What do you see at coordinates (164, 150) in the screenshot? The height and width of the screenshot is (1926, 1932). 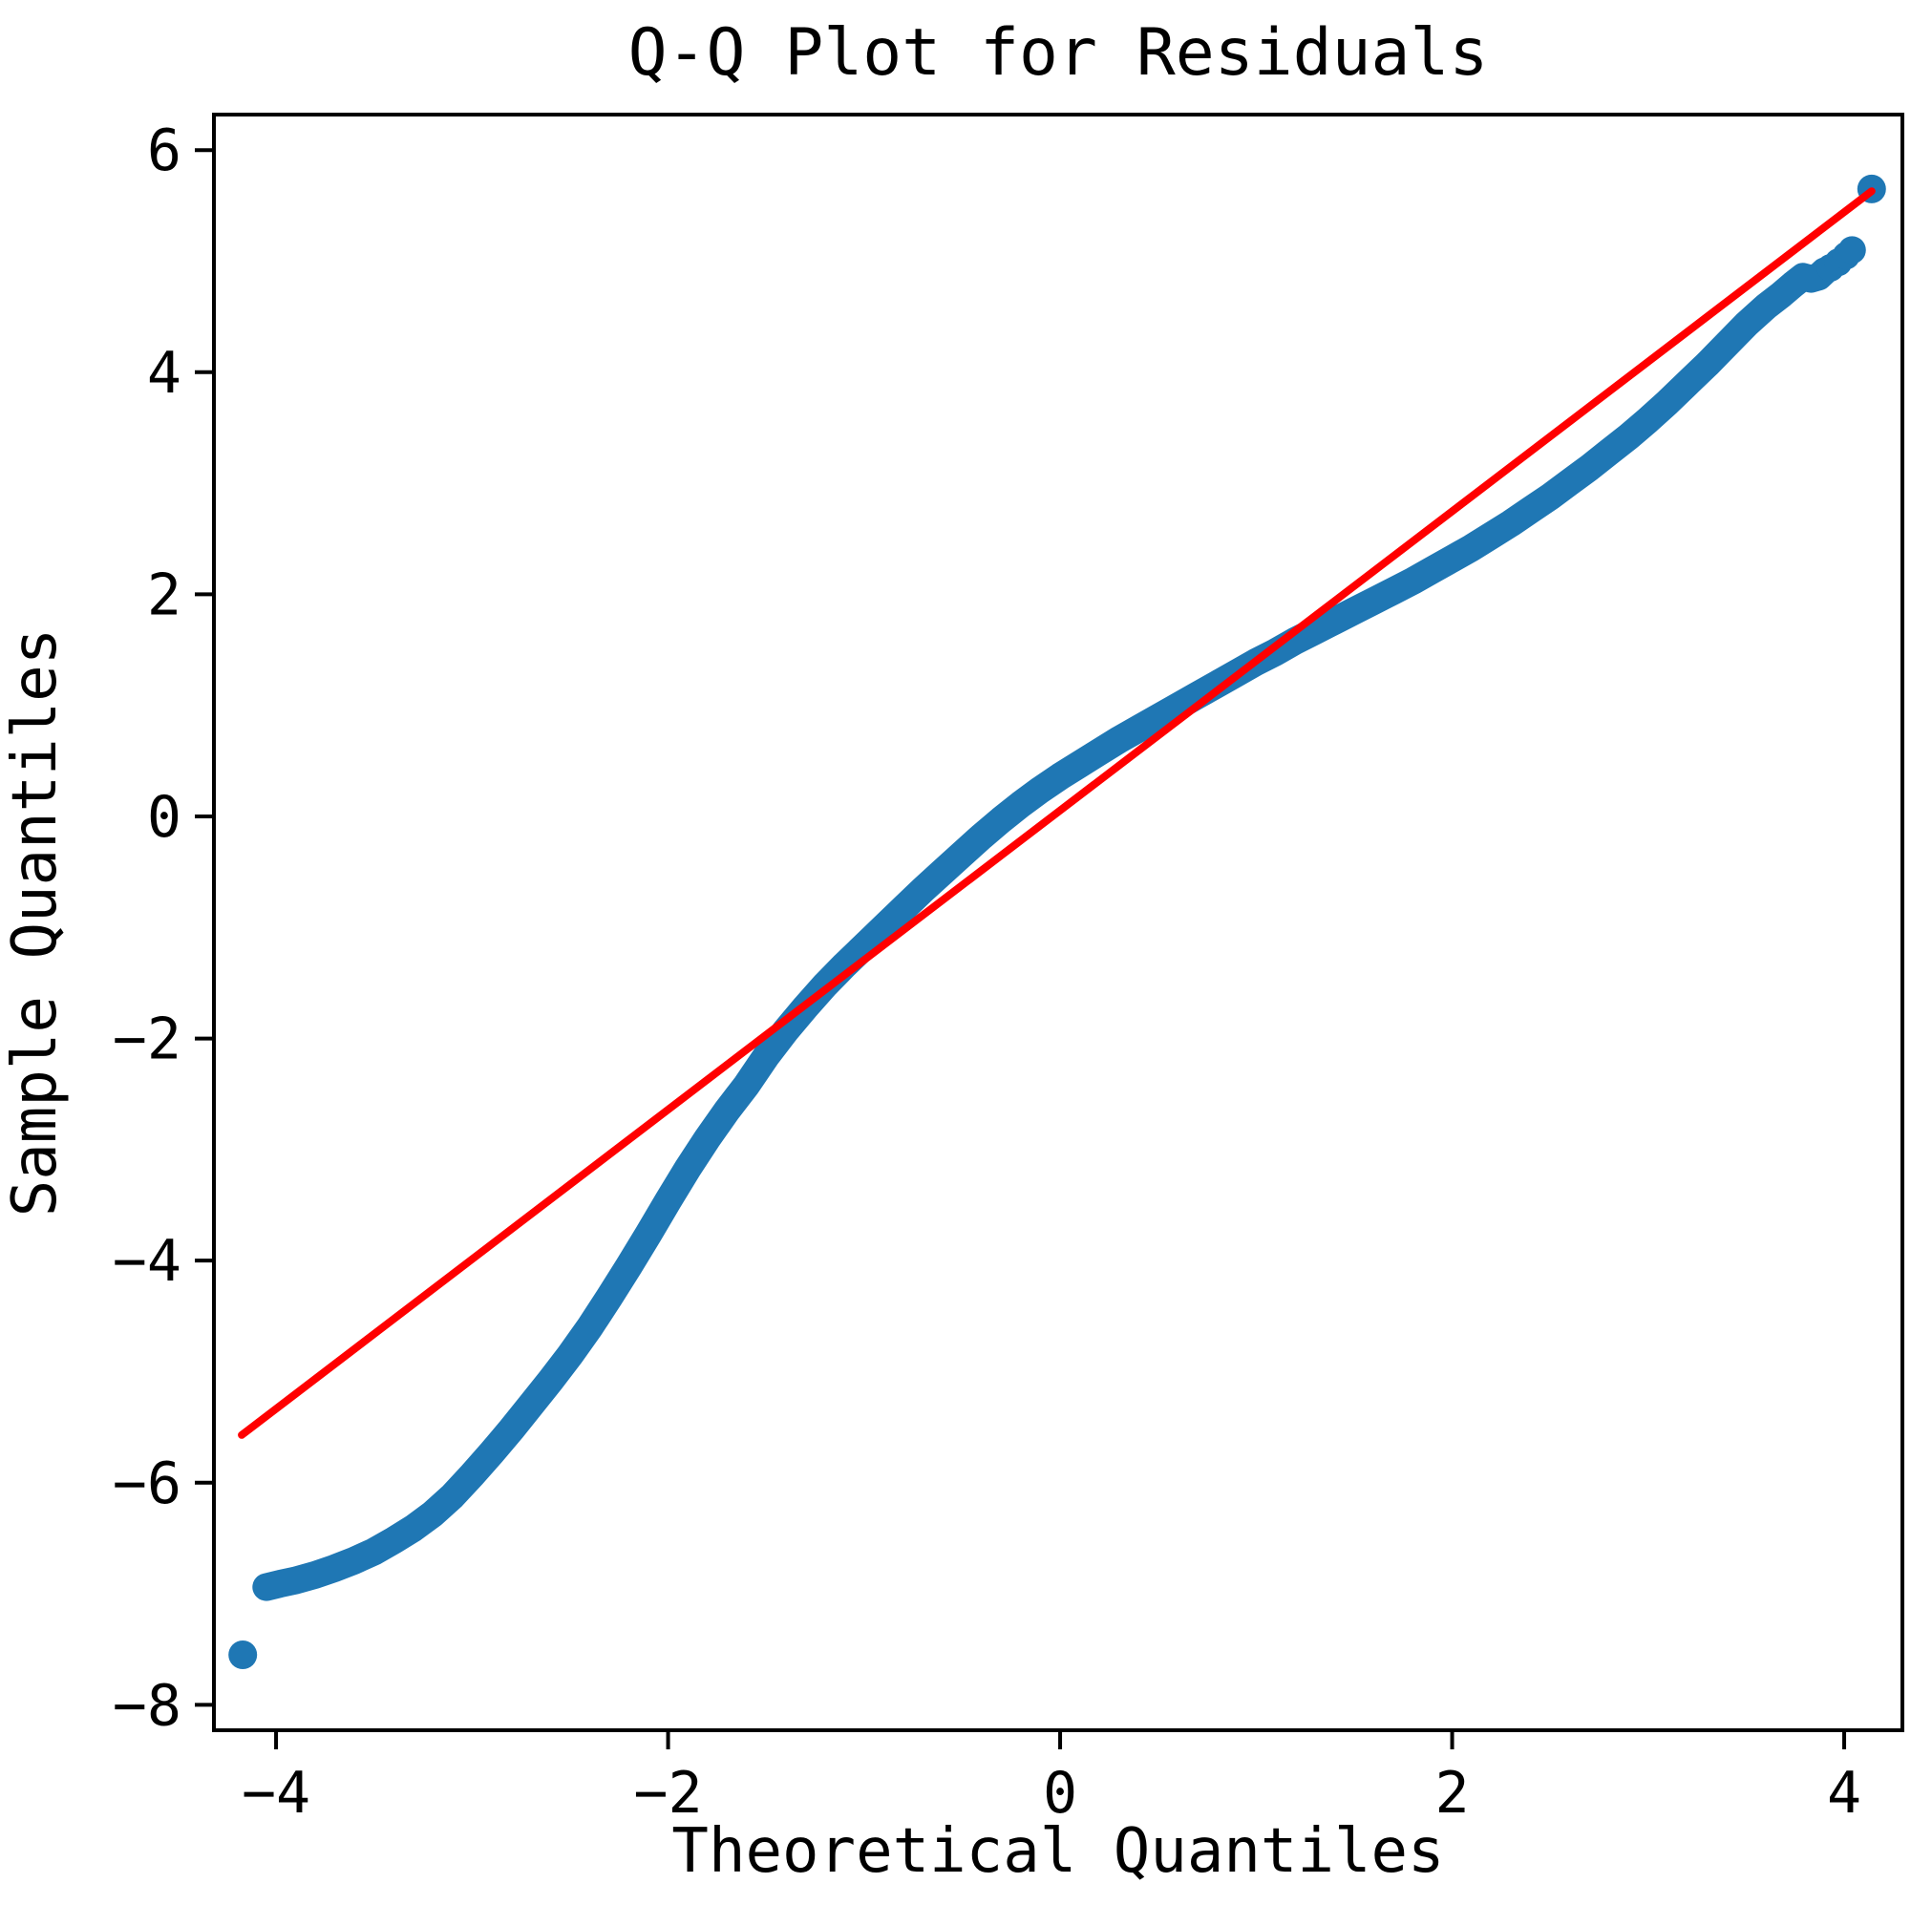 I see `y-tick-label: 6` at bounding box center [164, 150].